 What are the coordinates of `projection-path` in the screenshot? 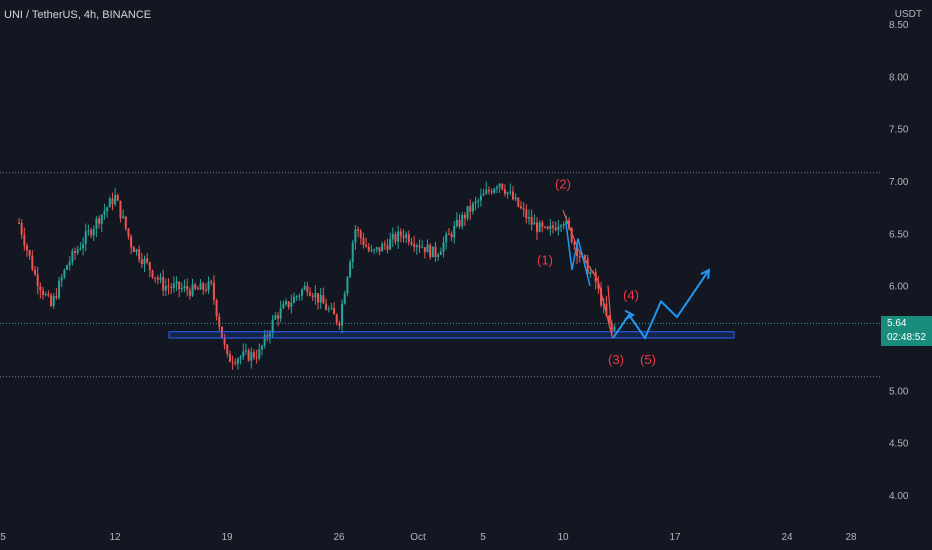 It's located at (661, 305).